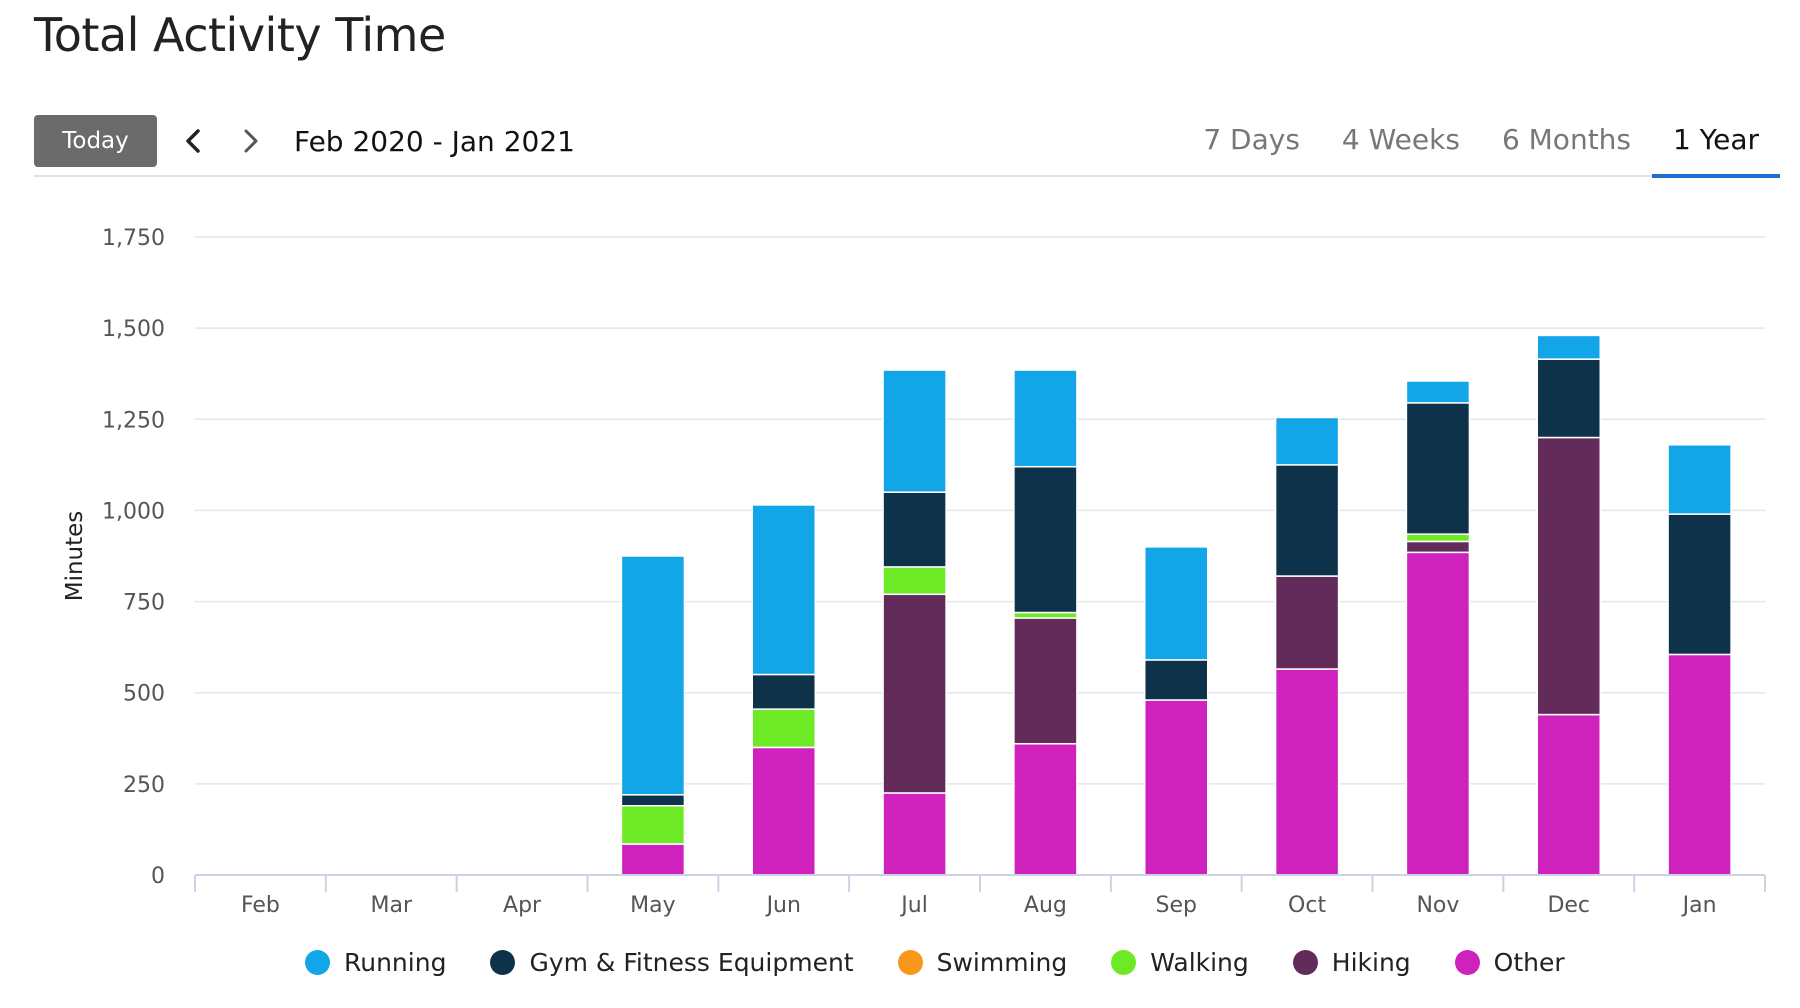 The width and height of the screenshot is (1800, 1008). What do you see at coordinates (653, 859) in the screenshot?
I see `bar-other-may` at bounding box center [653, 859].